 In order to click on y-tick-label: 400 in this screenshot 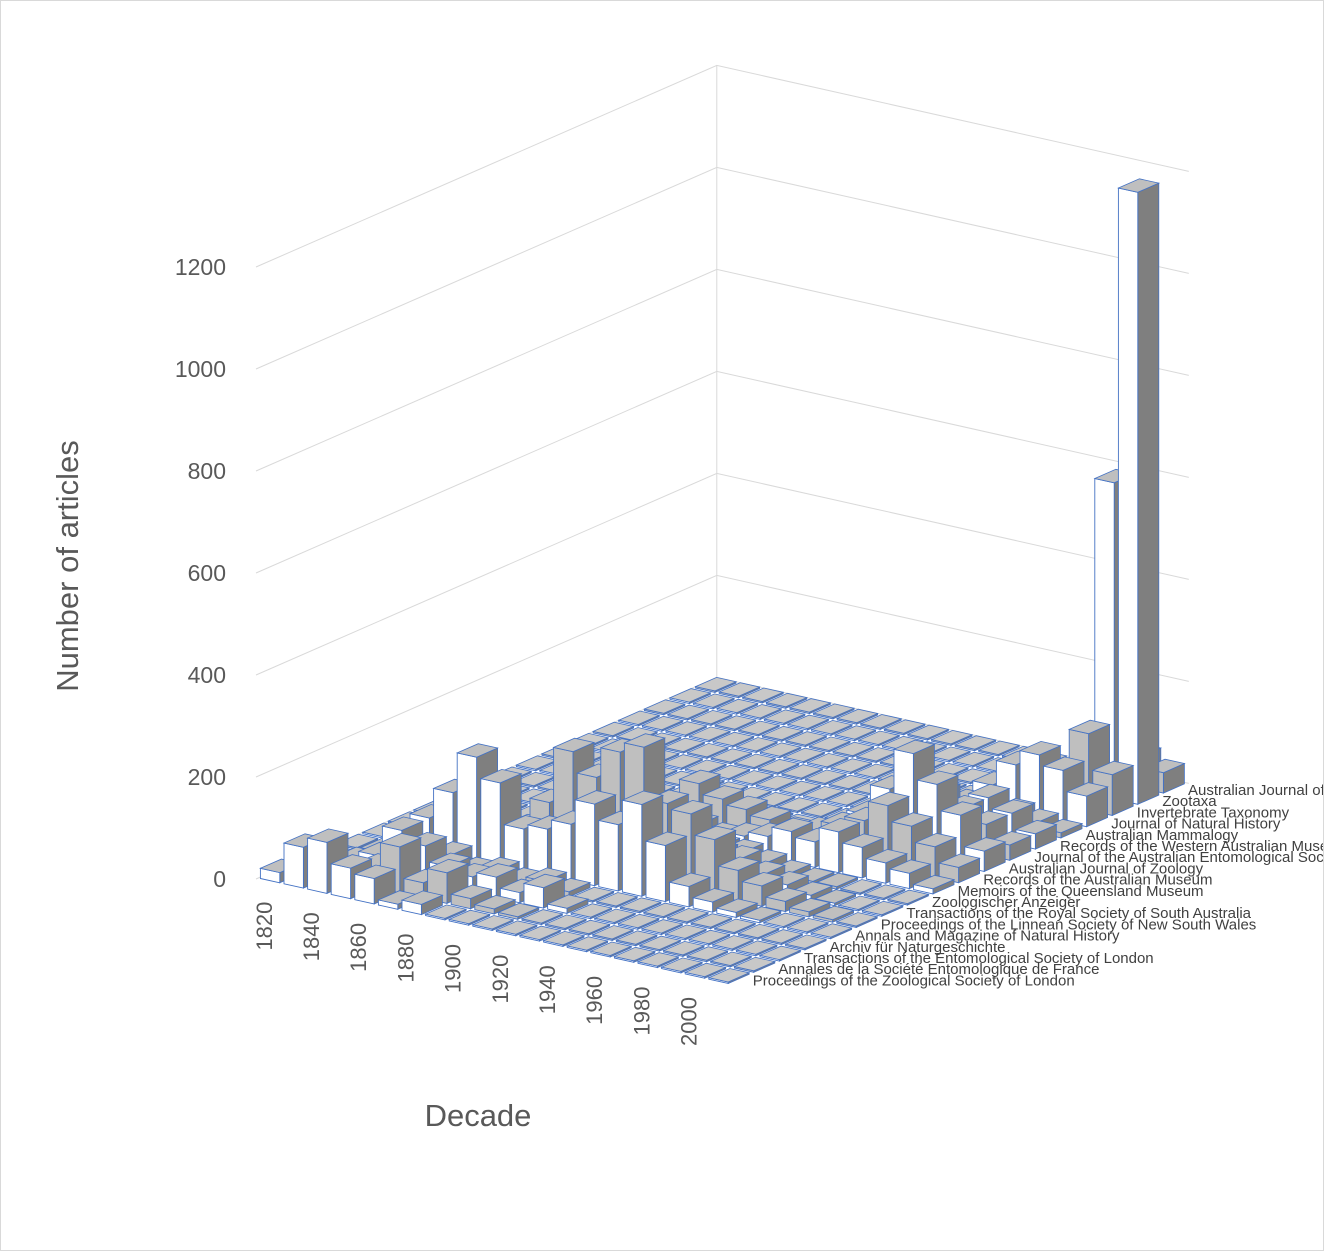, I will do `click(207, 675)`.